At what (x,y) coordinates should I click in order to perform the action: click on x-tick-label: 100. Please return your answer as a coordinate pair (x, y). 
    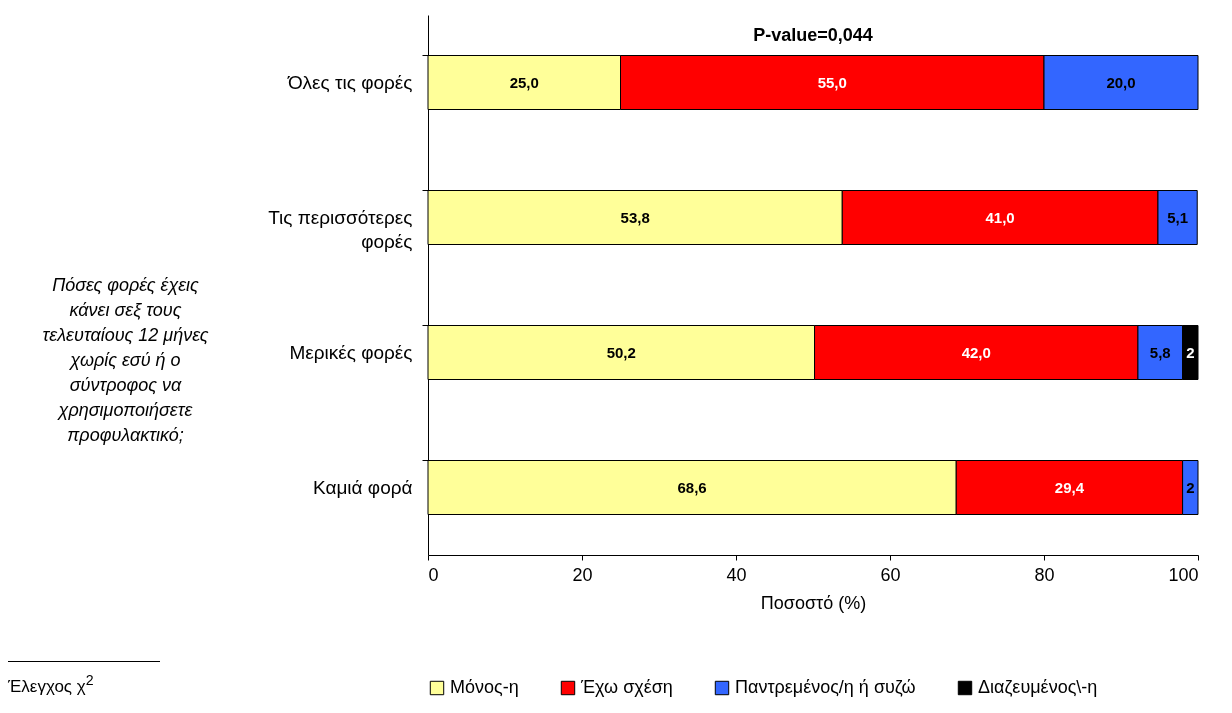
    Looking at the image, I should click on (1183, 574).